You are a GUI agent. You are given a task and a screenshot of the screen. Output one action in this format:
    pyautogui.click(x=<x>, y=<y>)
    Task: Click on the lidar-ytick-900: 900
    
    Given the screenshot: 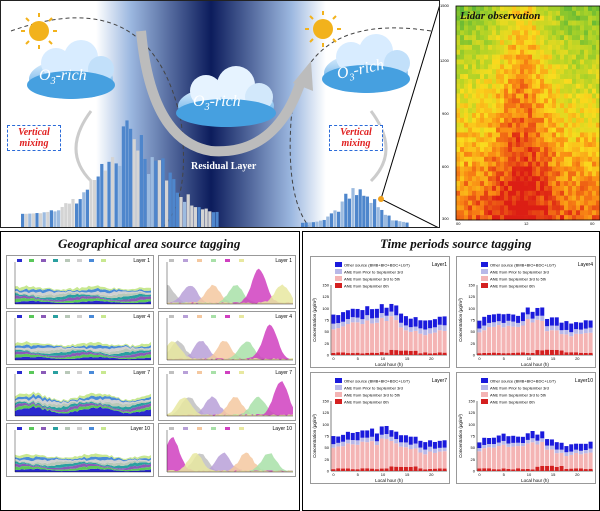 What is the action you would take?
    pyautogui.click(x=445, y=113)
    